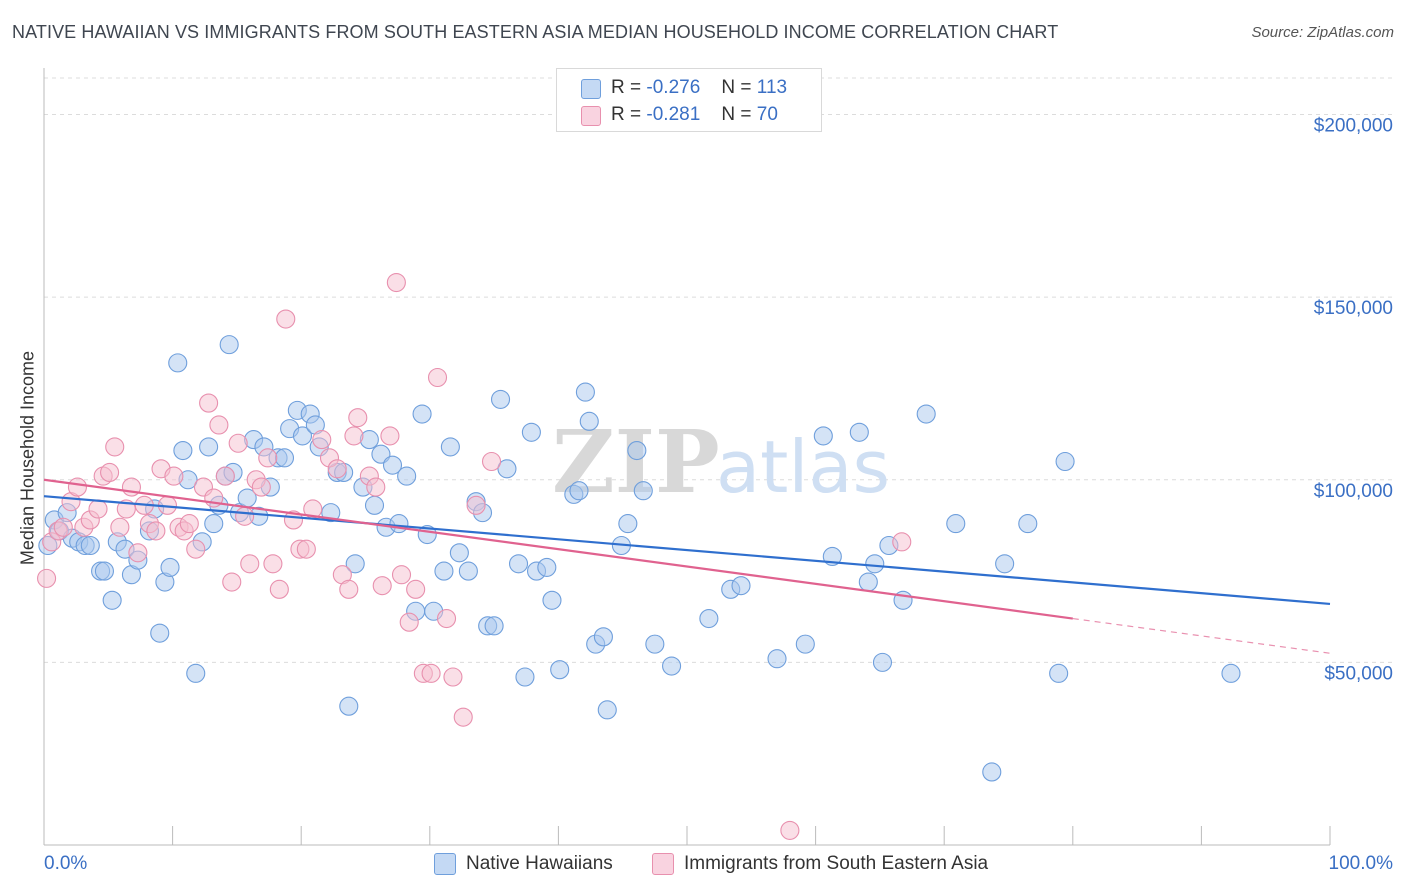  What do you see at coordinates (1353, 308) in the screenshot?
I see `y-tick-label: $150,000` at bounding box center [1353, 308].